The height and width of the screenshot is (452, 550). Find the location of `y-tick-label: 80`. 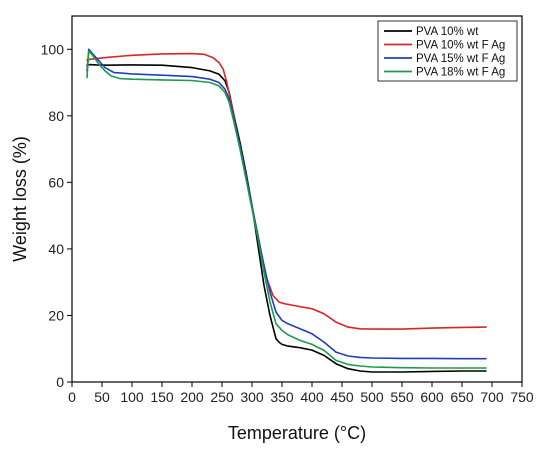

y-tick-label: 80 is located at coordinates (56, 116).